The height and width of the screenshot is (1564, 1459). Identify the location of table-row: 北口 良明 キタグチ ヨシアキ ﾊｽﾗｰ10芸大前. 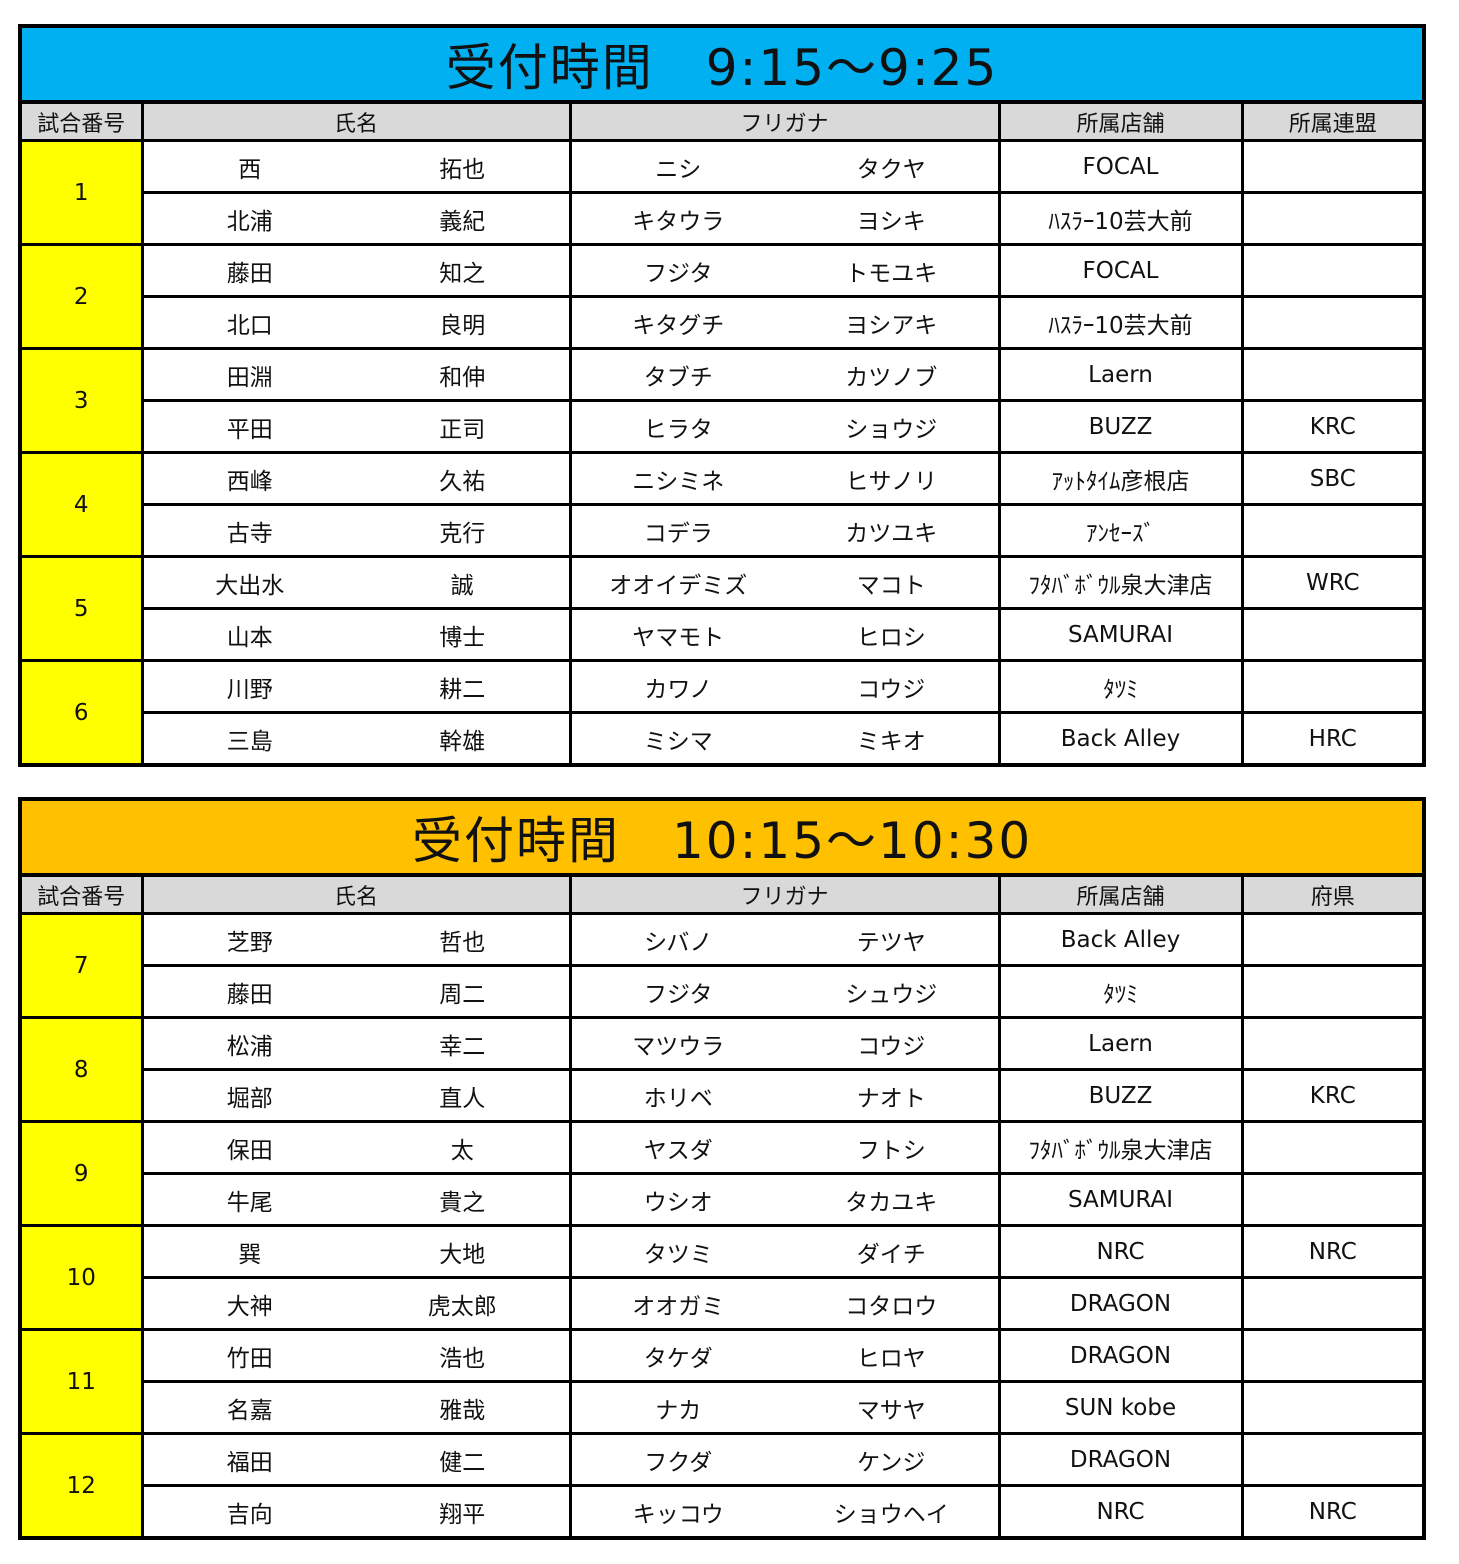
(723, 322).